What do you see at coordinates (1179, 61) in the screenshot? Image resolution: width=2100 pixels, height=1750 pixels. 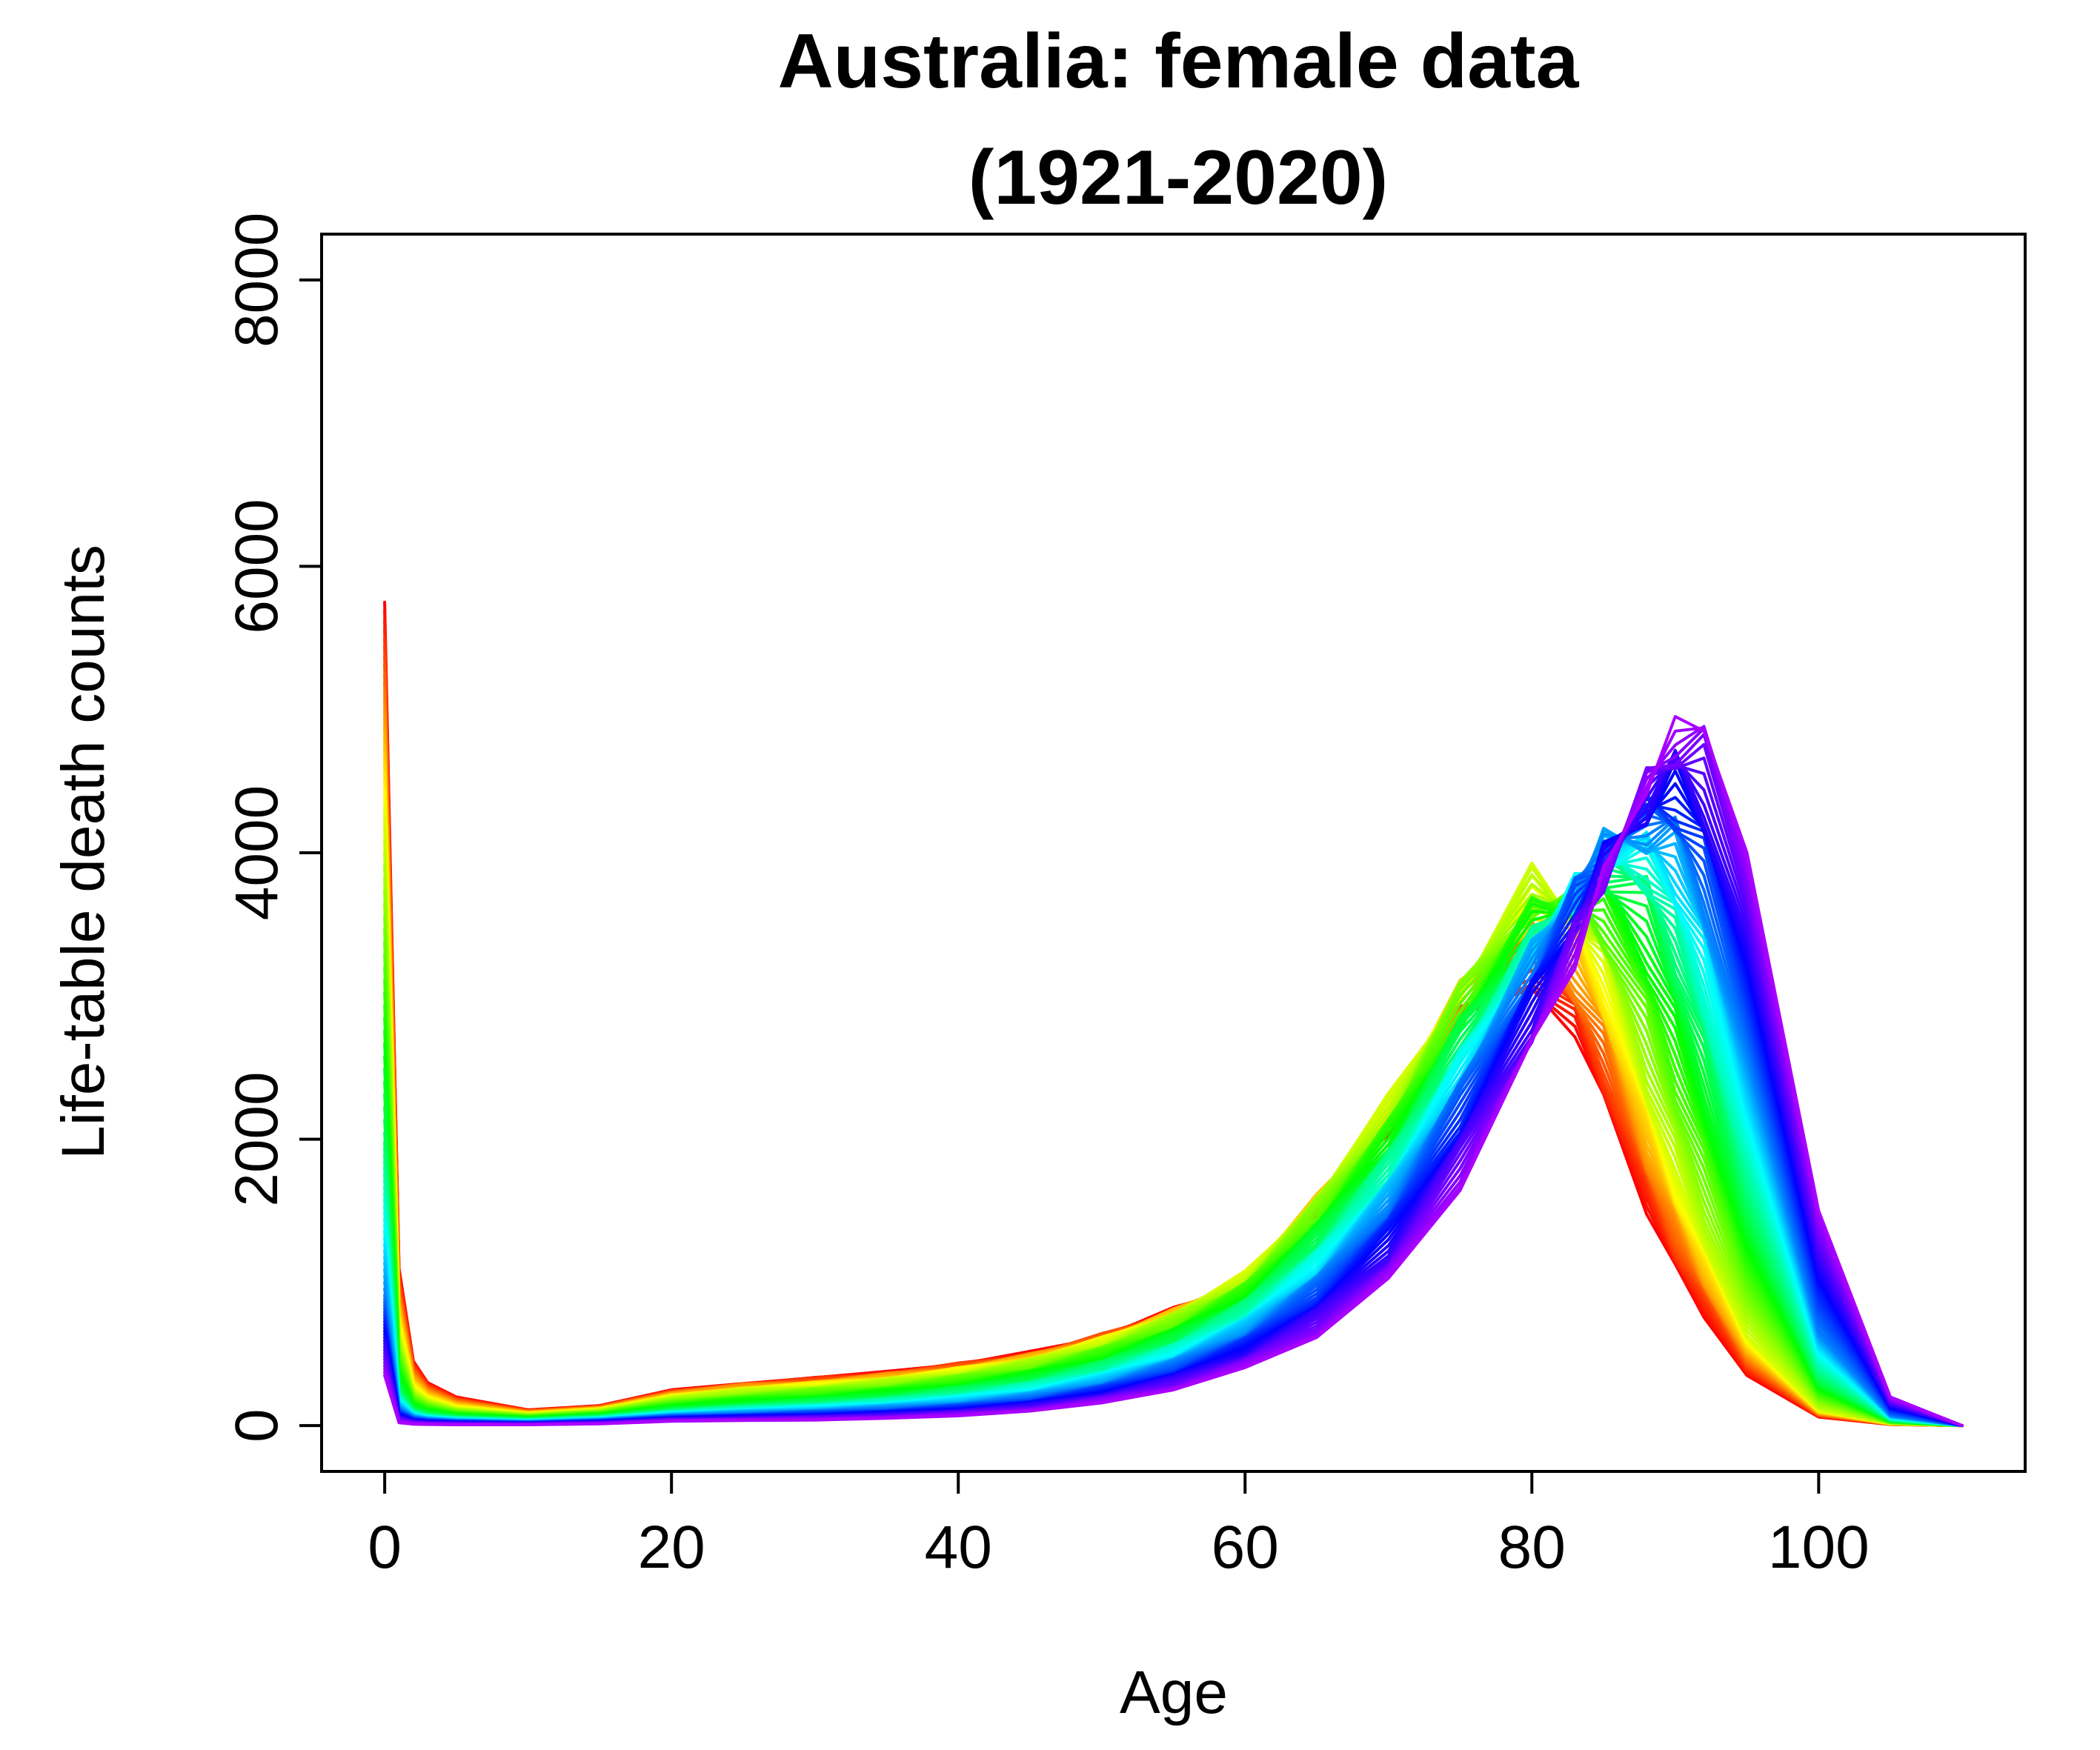 I see `chart-title-line-1: Australia: female data` at bounding box center [1179, 61].